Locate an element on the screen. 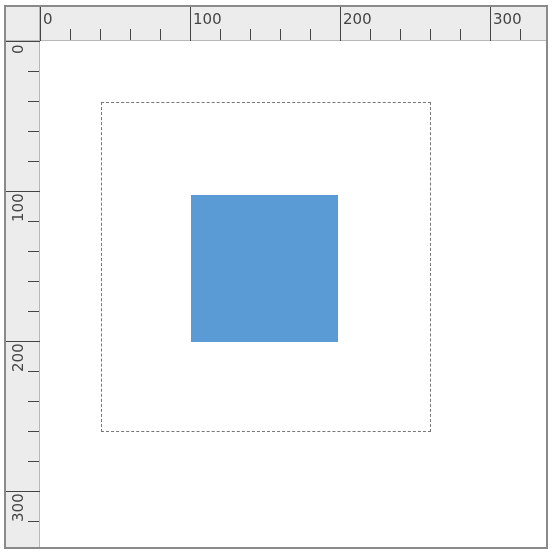 The width and height of the screenshot is (553, 555). ruler-corner is located at coordinates (23, 24).